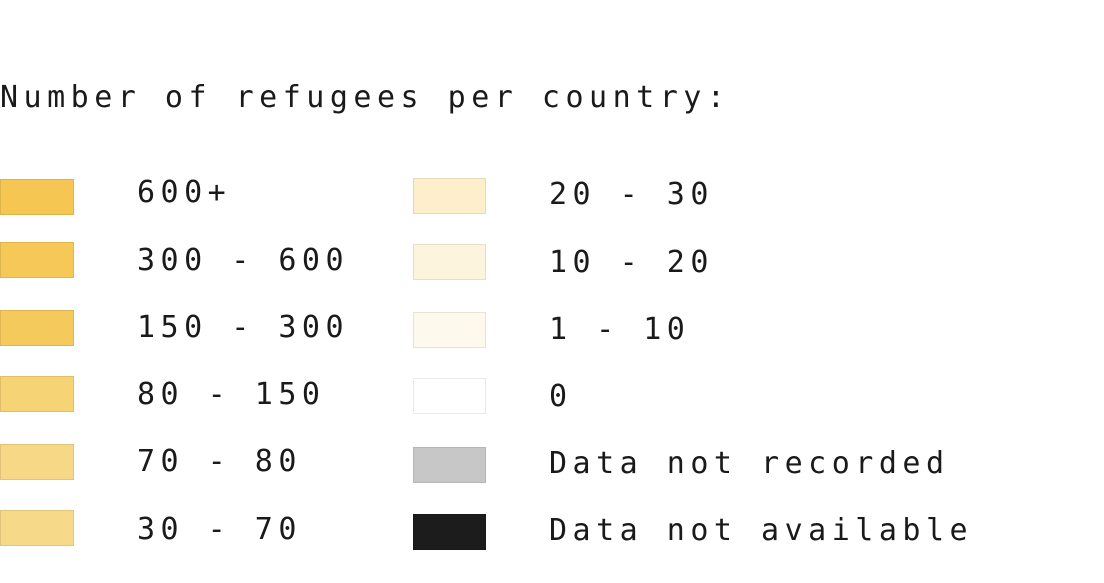 The width and height of the screenshot is (1104, 583). I want to click on legend-label: 150 - 300, so click(243, 327).